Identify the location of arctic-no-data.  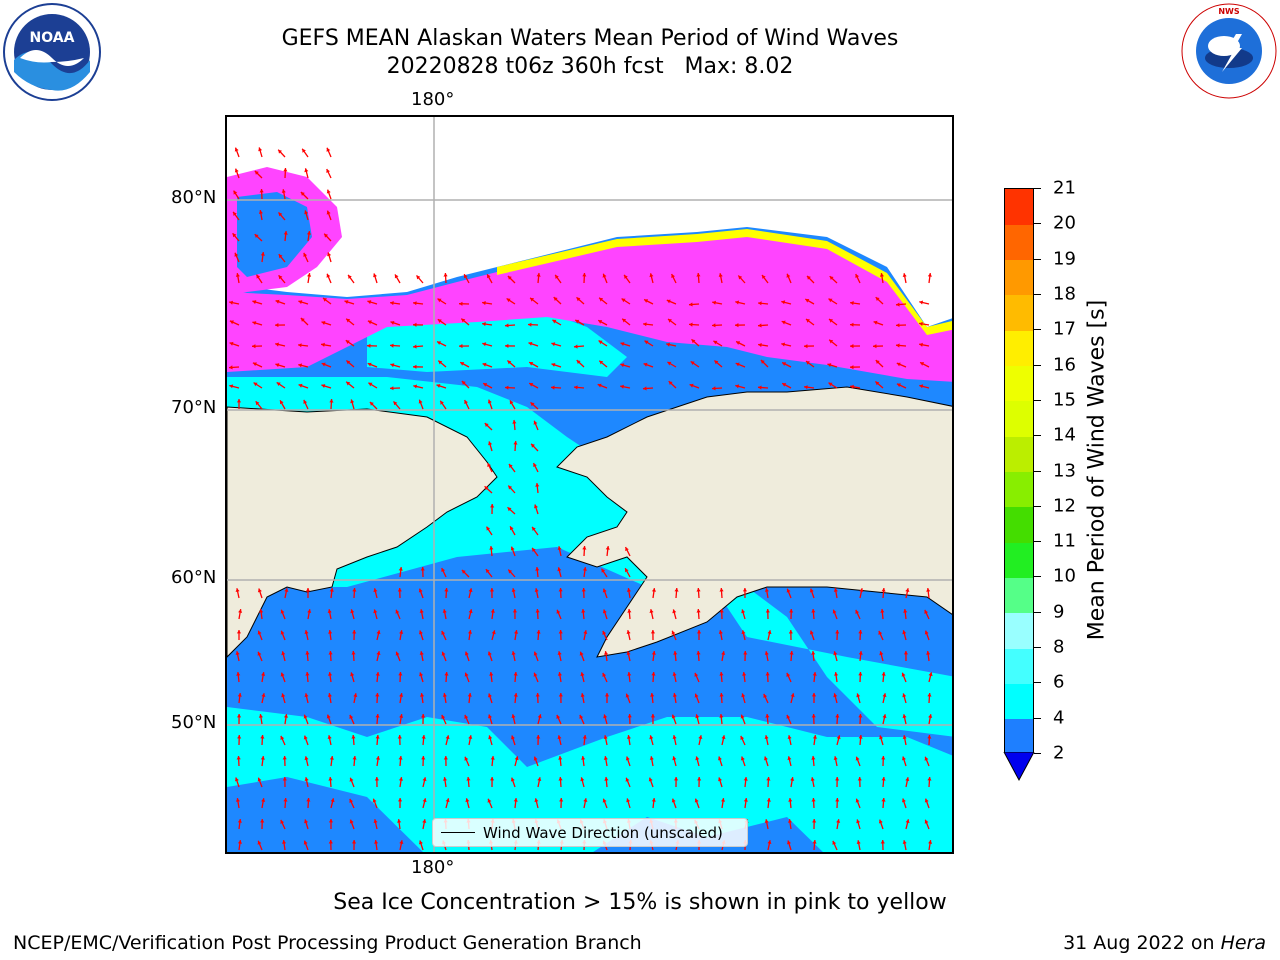
(589, 222).